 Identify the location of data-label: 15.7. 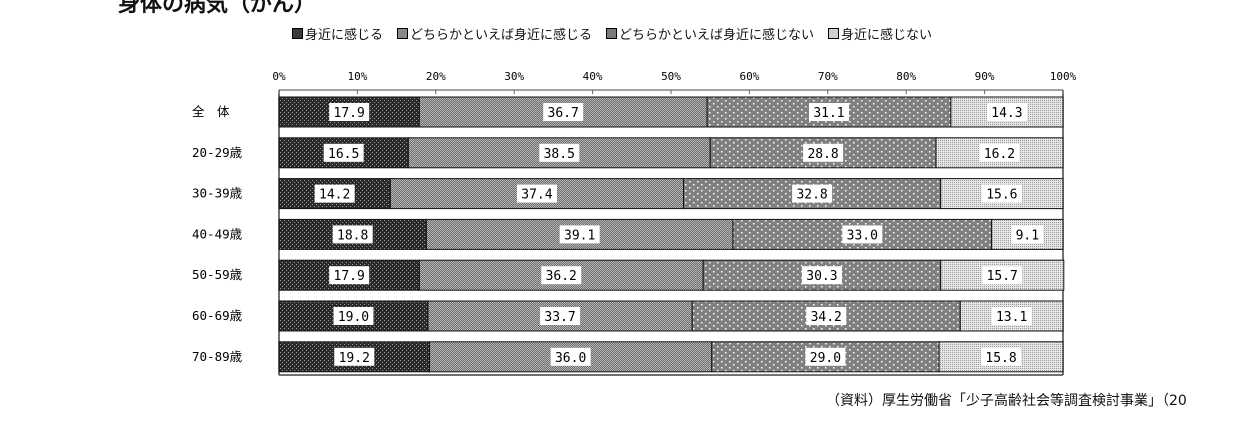
(1002, 276).